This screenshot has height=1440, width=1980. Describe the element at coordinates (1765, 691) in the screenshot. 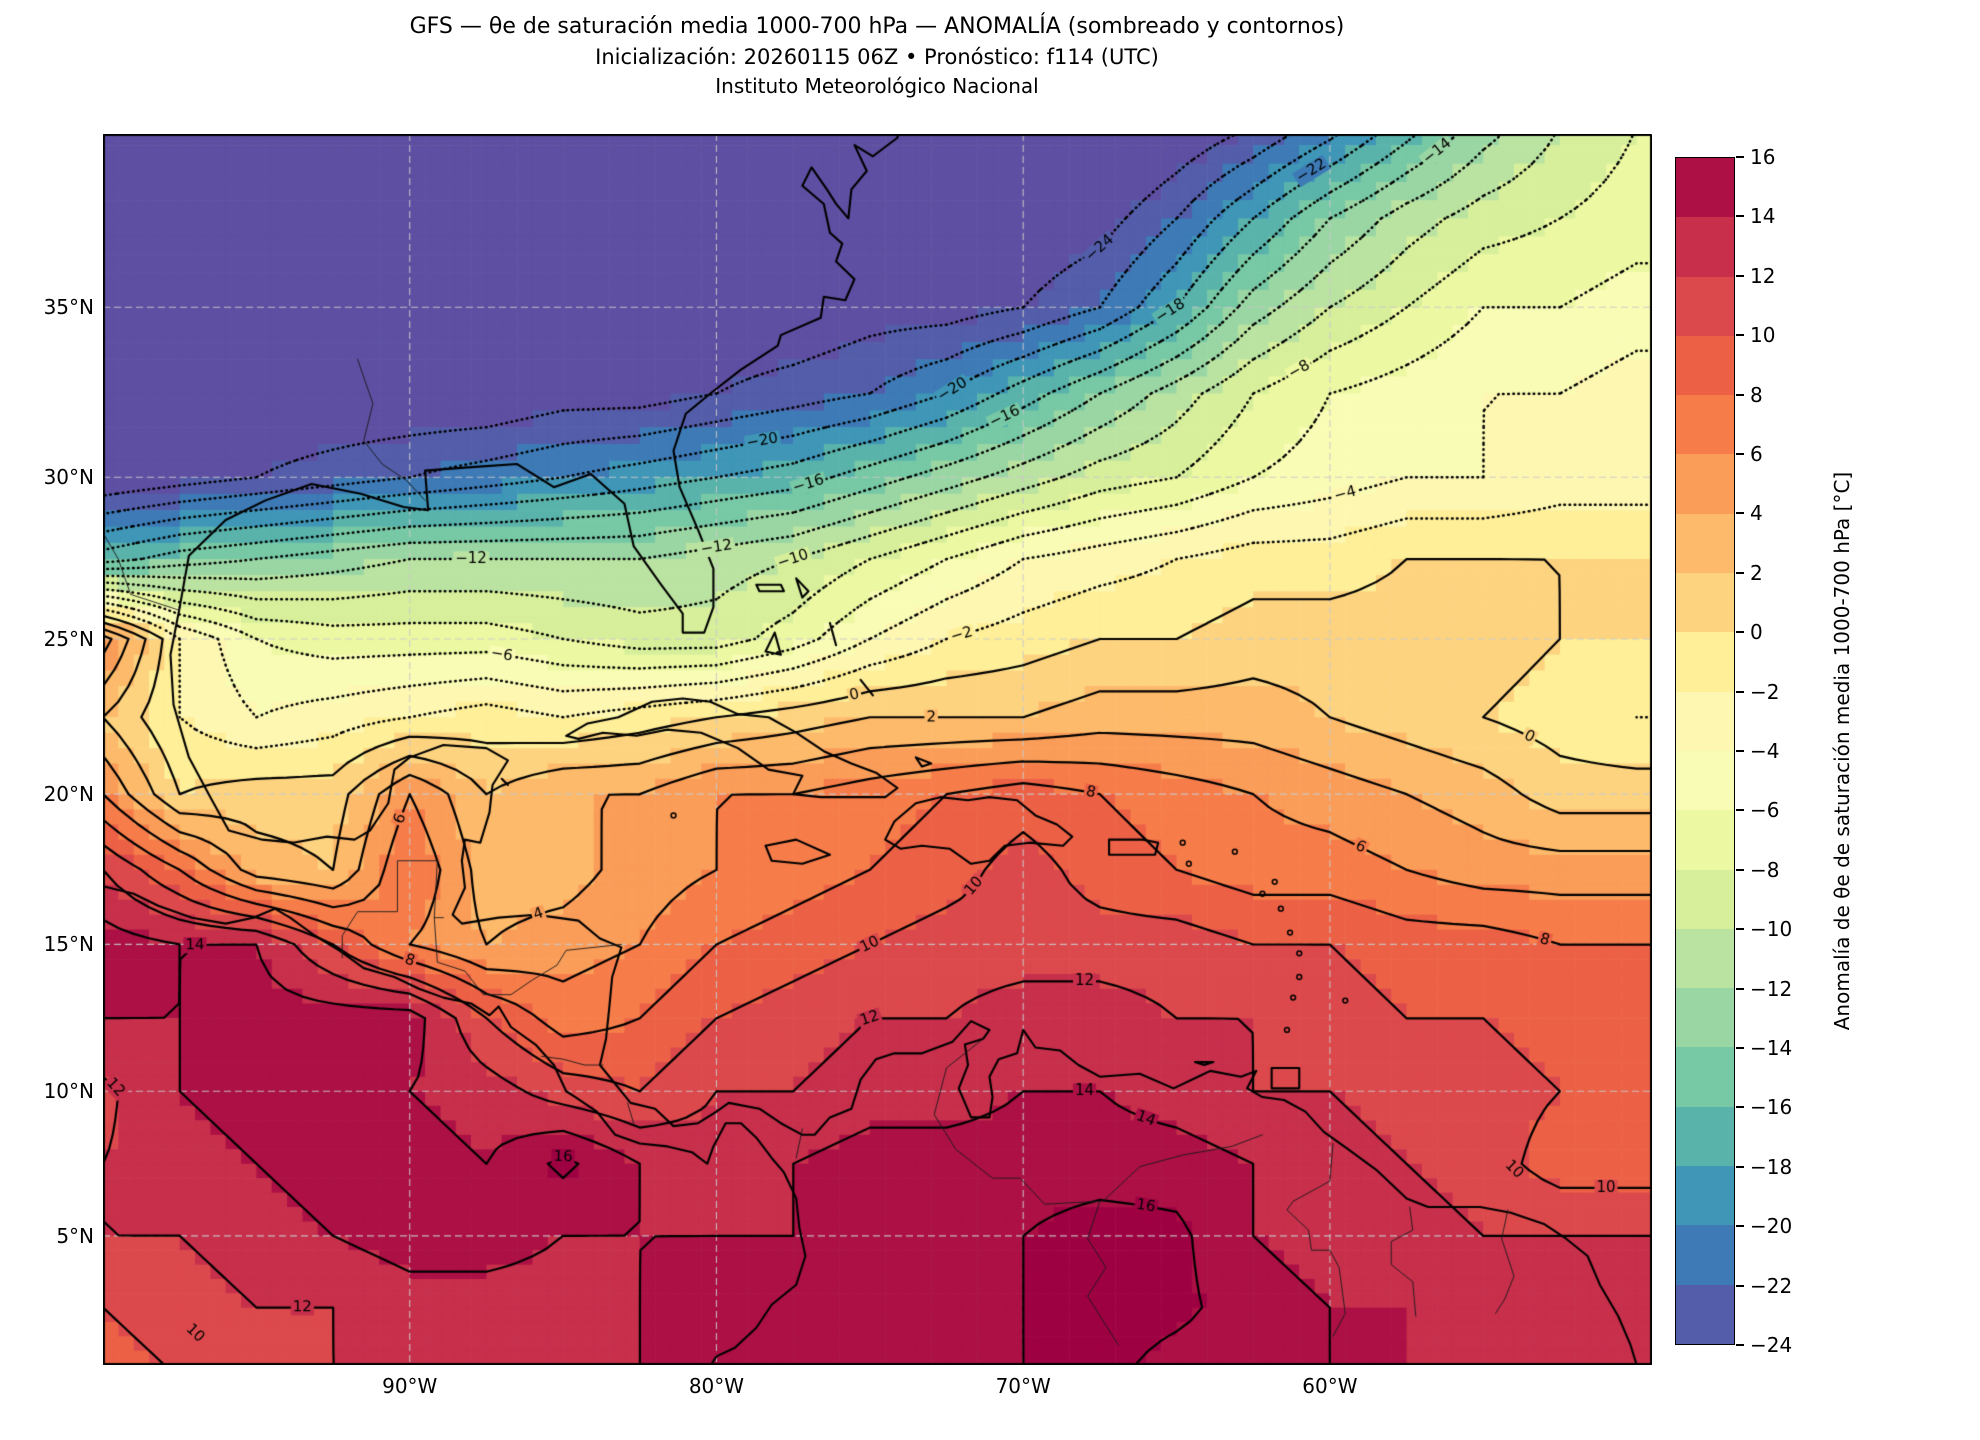

I see `colorbar-tick-label: −2` at that location.